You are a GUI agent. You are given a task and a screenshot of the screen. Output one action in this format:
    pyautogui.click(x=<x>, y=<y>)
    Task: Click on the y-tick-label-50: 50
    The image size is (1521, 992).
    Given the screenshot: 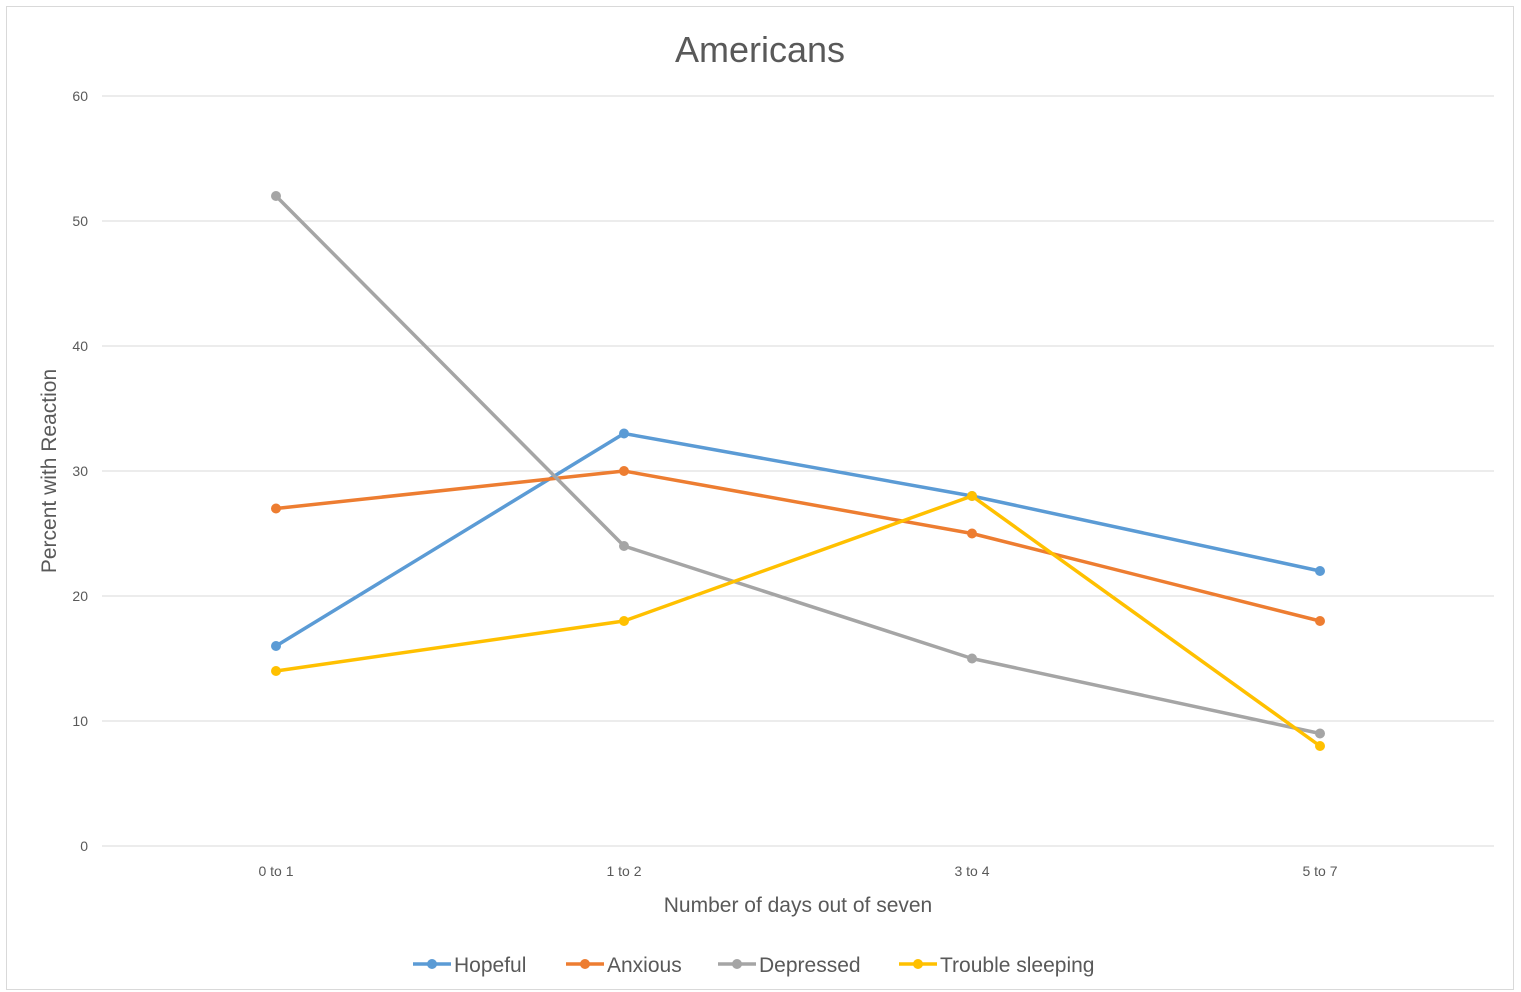 What is the action you would take?
    pyautogui.click(x=80, y=221)
    